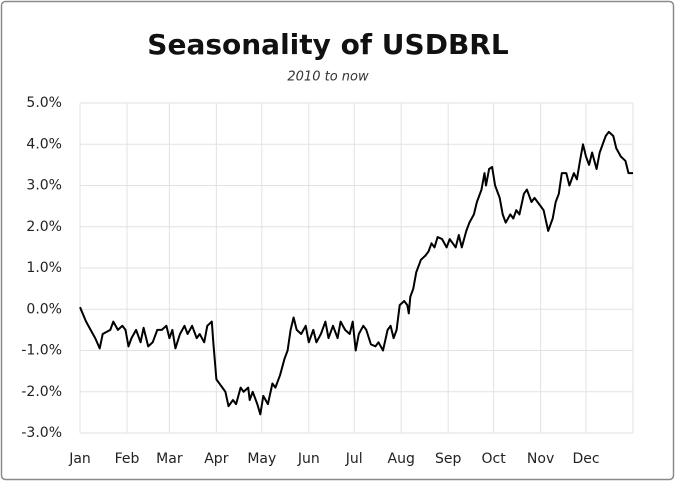 The width and height of the screenshot is (675, 481). What do you see at coordinates (44, 103) in the screenshot?
I see `y-tick-label: 5.0%` at bounding box center [44, 103].